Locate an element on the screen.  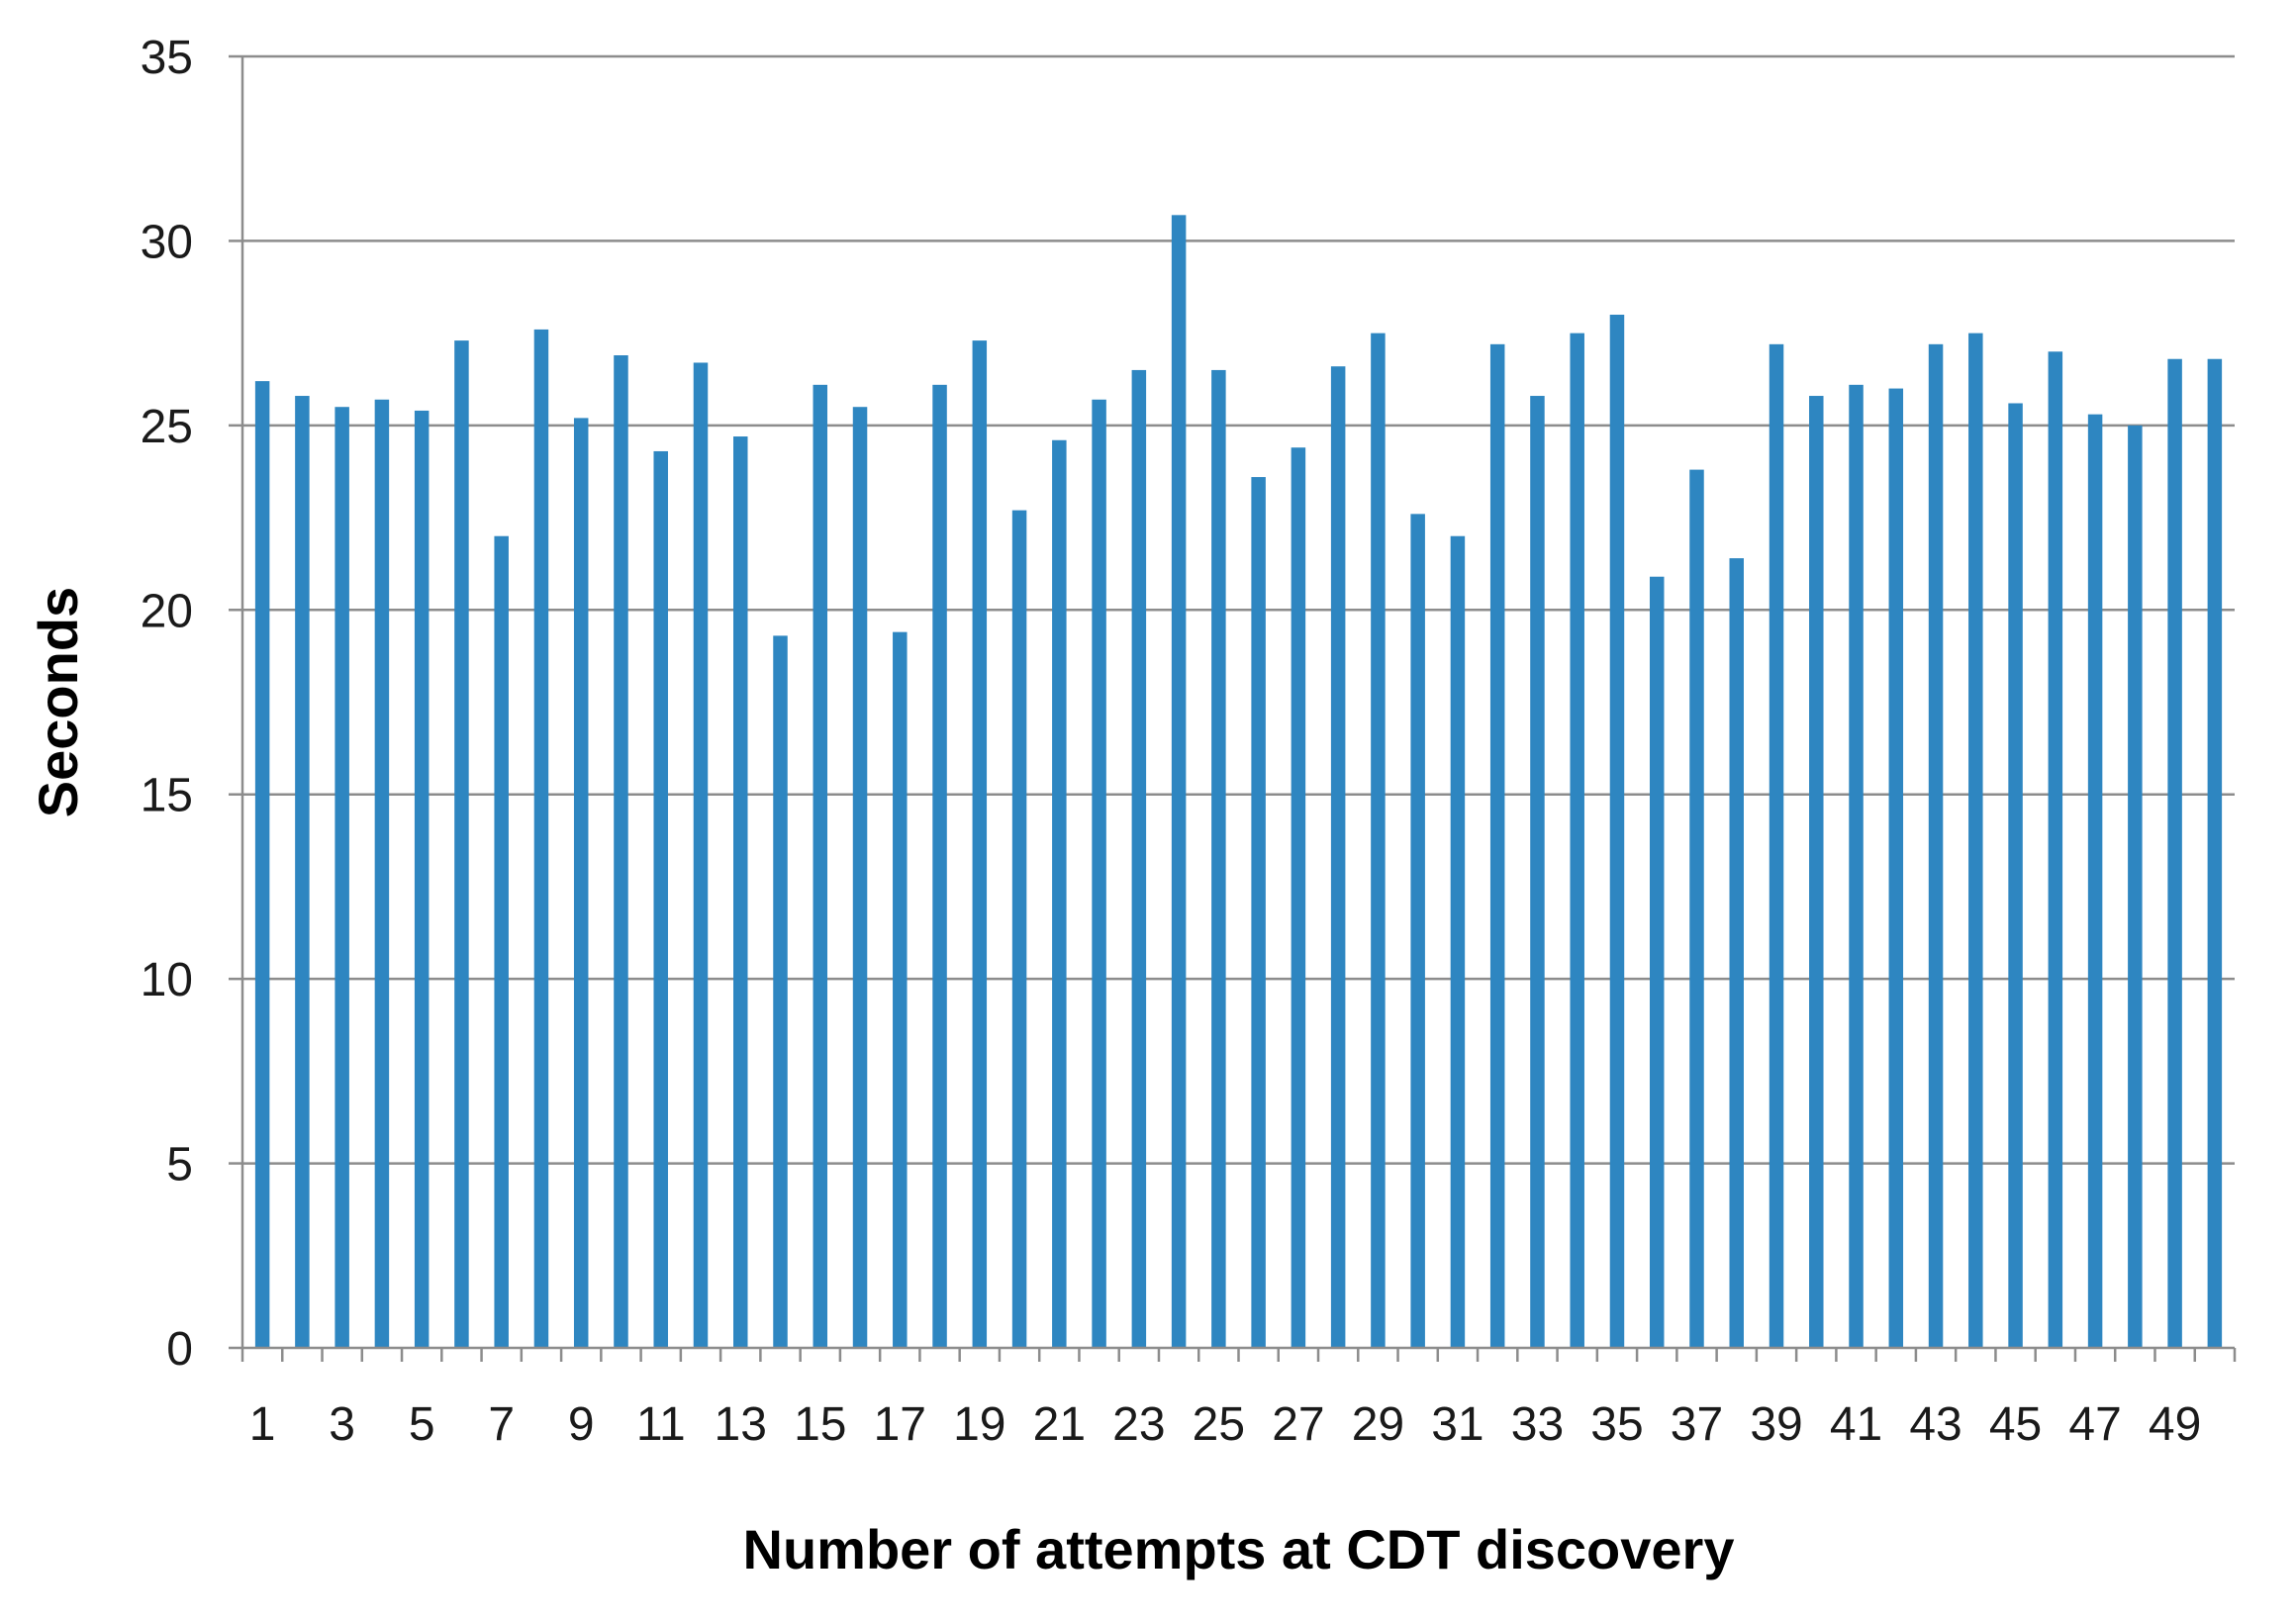
x-tick-label: 31 is located at coordinates (1457, 1424).